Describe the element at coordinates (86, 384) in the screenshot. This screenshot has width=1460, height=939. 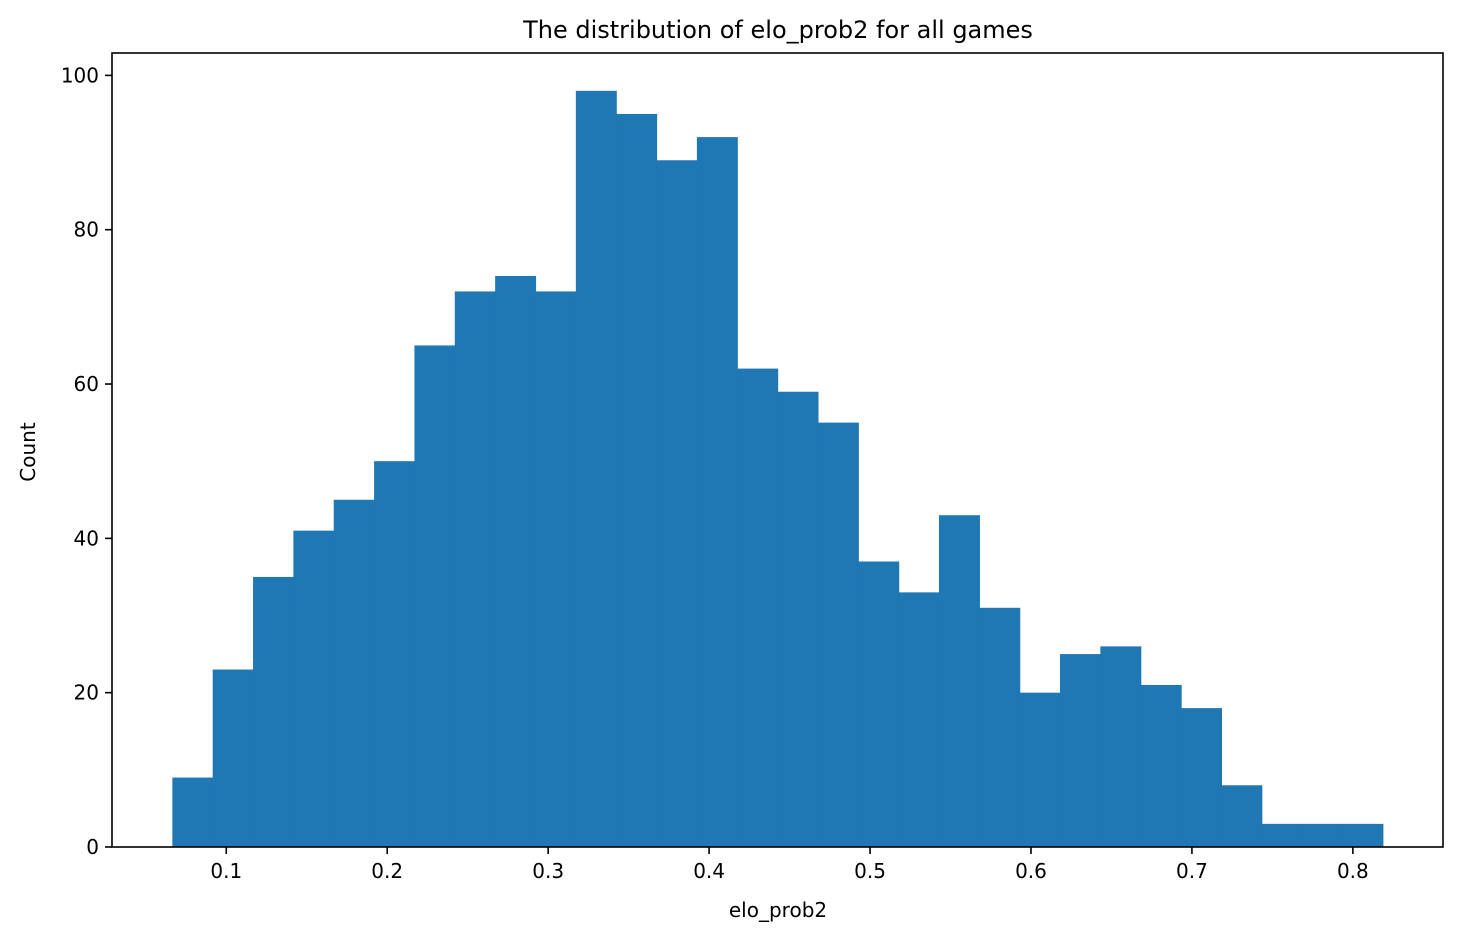
I see `y-tick-label: 60` at that location.